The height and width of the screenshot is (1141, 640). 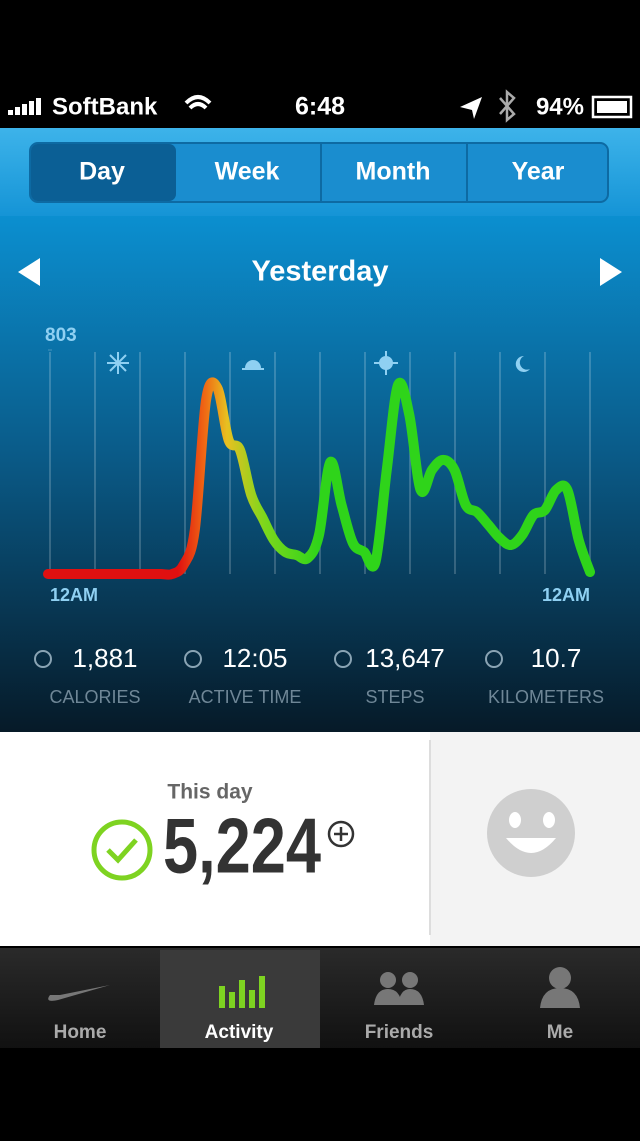 I want to click on carrier: SoftBank, so click(x=105, y=106).